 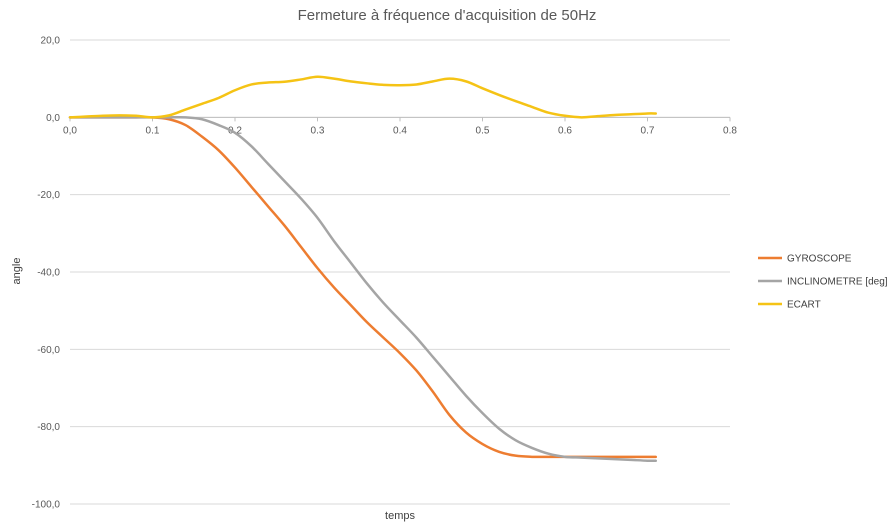 I want to click on y-tick-label: 0,0, so click(x=53, y=118).